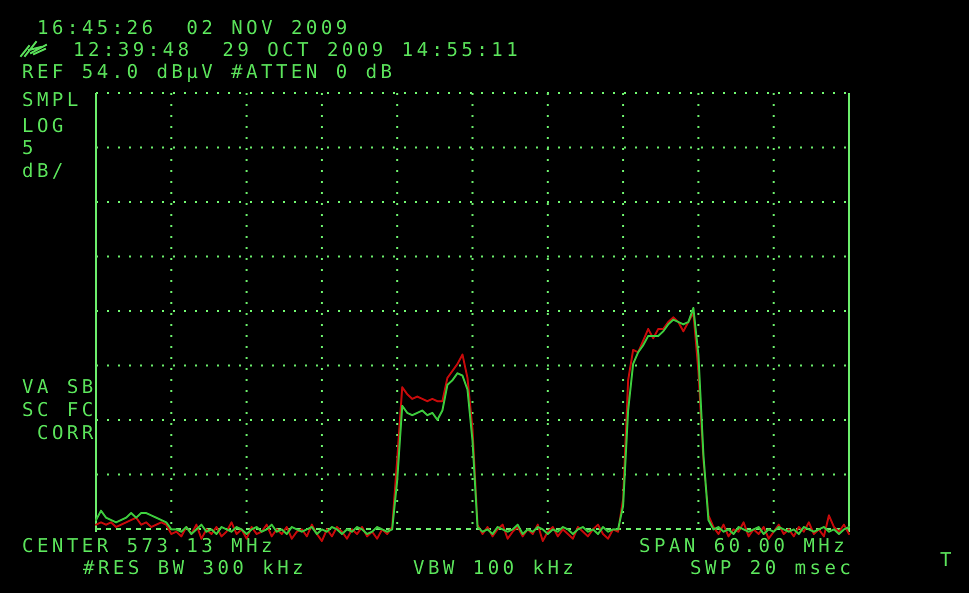 The image size is (969, 593). What do you see at coordinates (44, 171) in the screenshot?
I see `text: dB/` at bounding box center [44, 171].